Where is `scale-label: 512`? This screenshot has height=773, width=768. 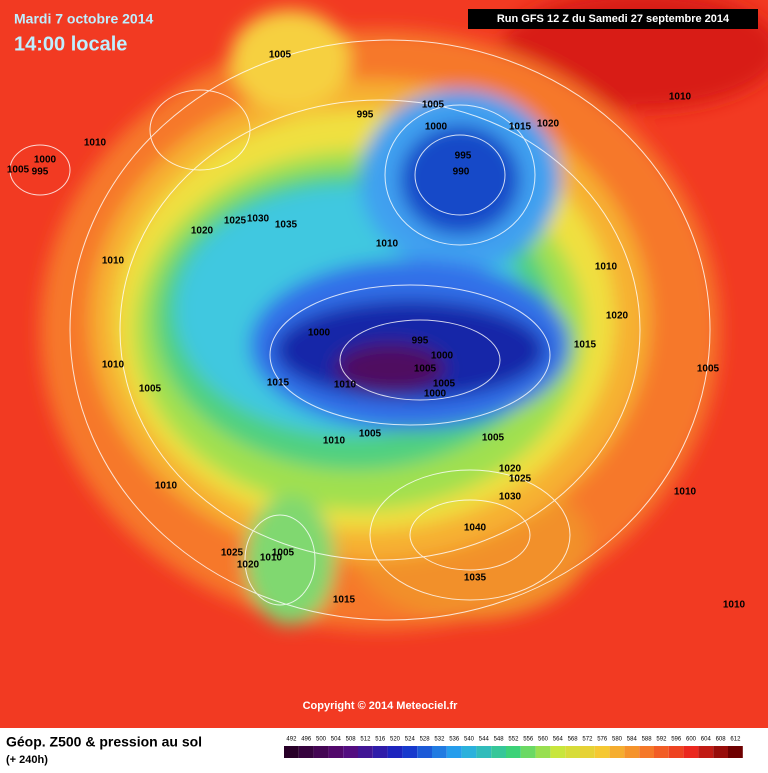 scale-label: 512 is located at coordinates (365, 740).